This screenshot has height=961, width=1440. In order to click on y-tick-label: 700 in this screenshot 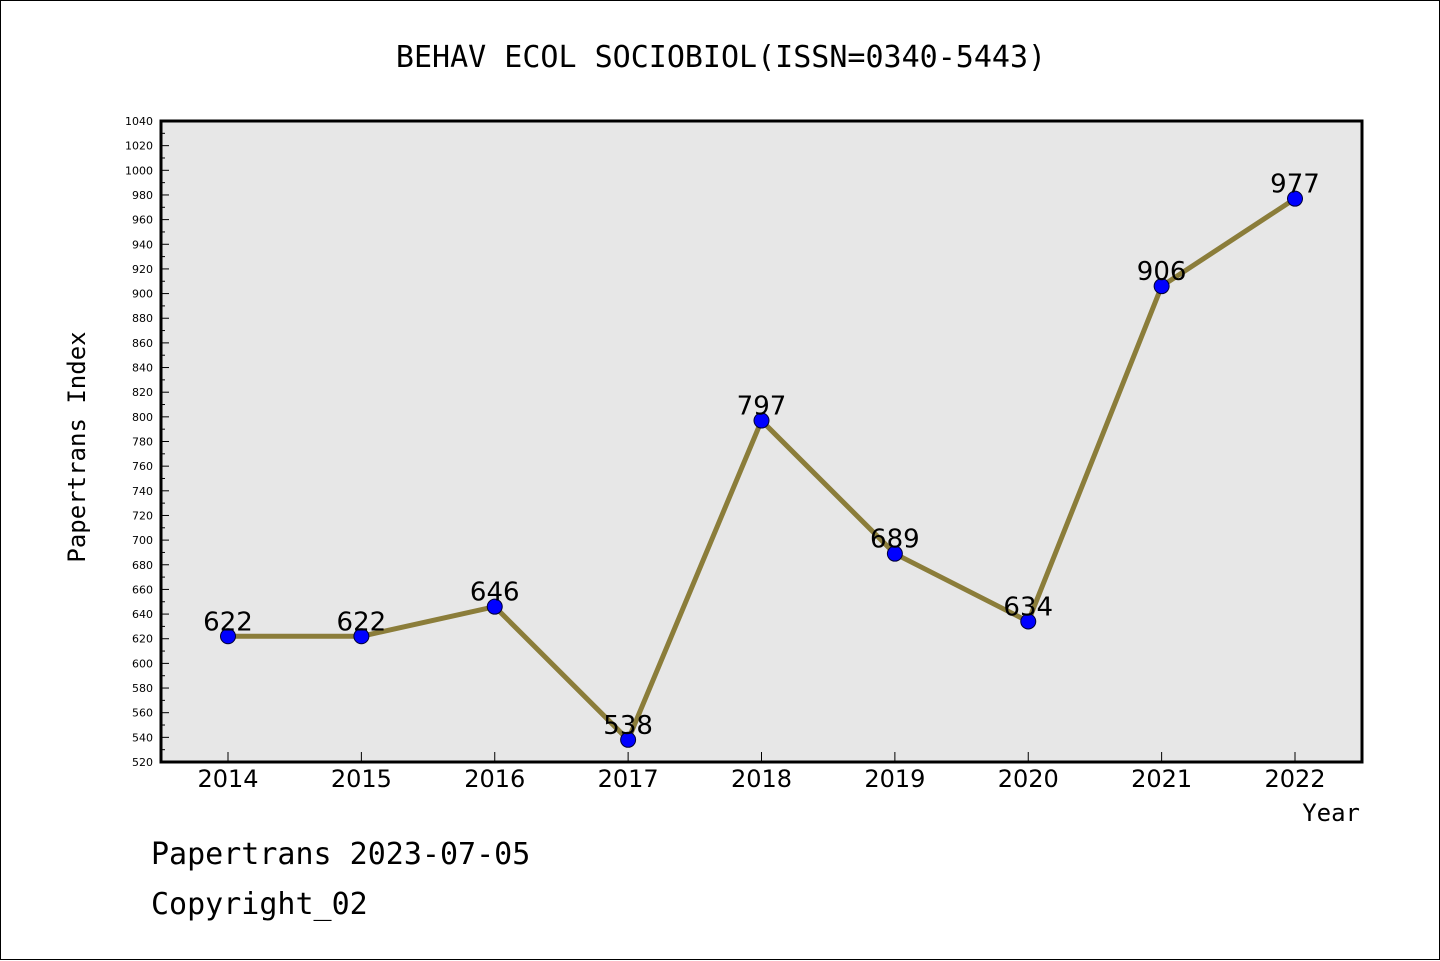, I will do `click(142, 540)`.